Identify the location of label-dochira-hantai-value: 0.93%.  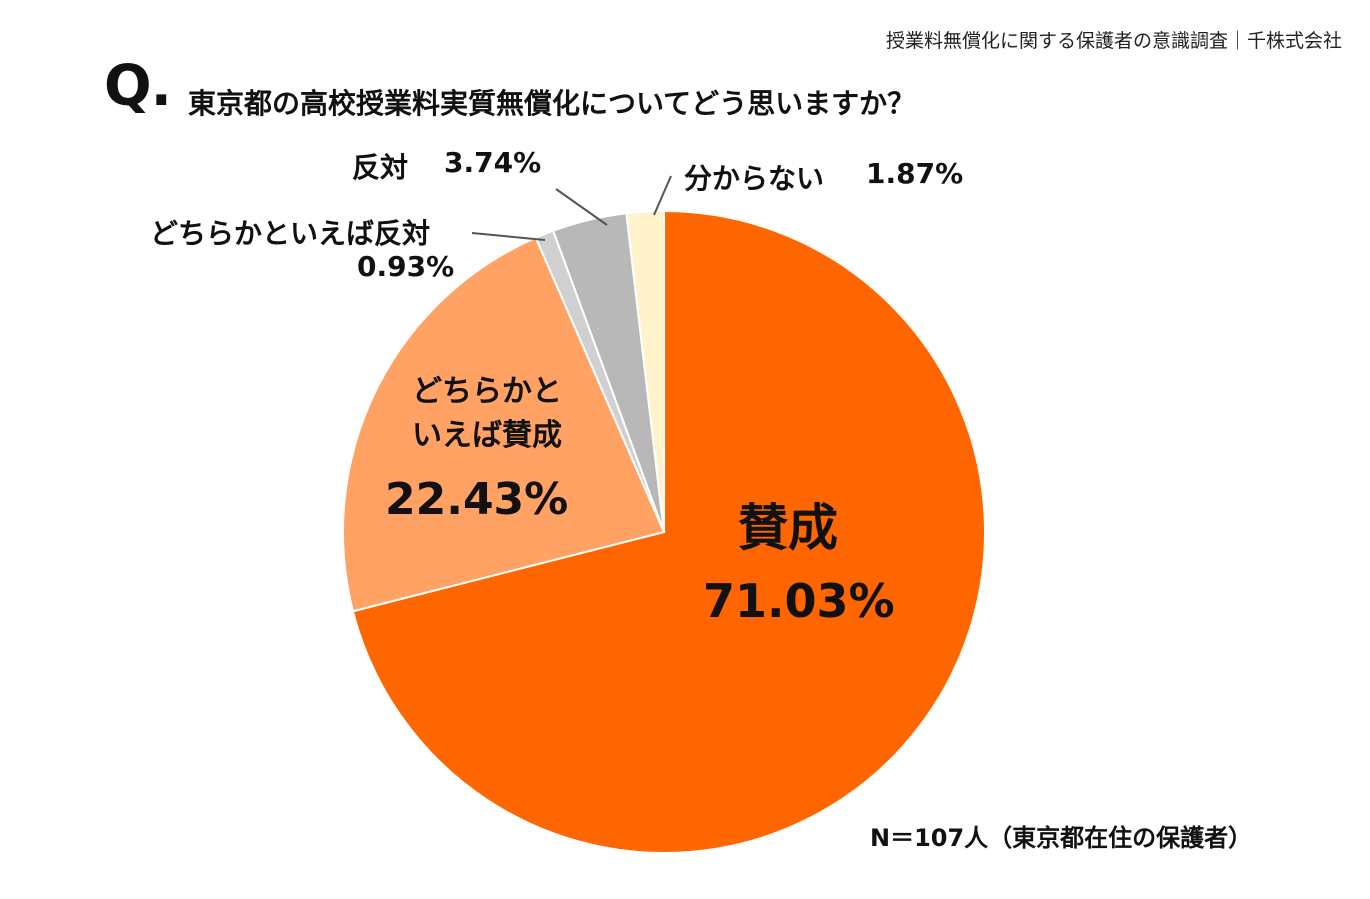
(406, 266).